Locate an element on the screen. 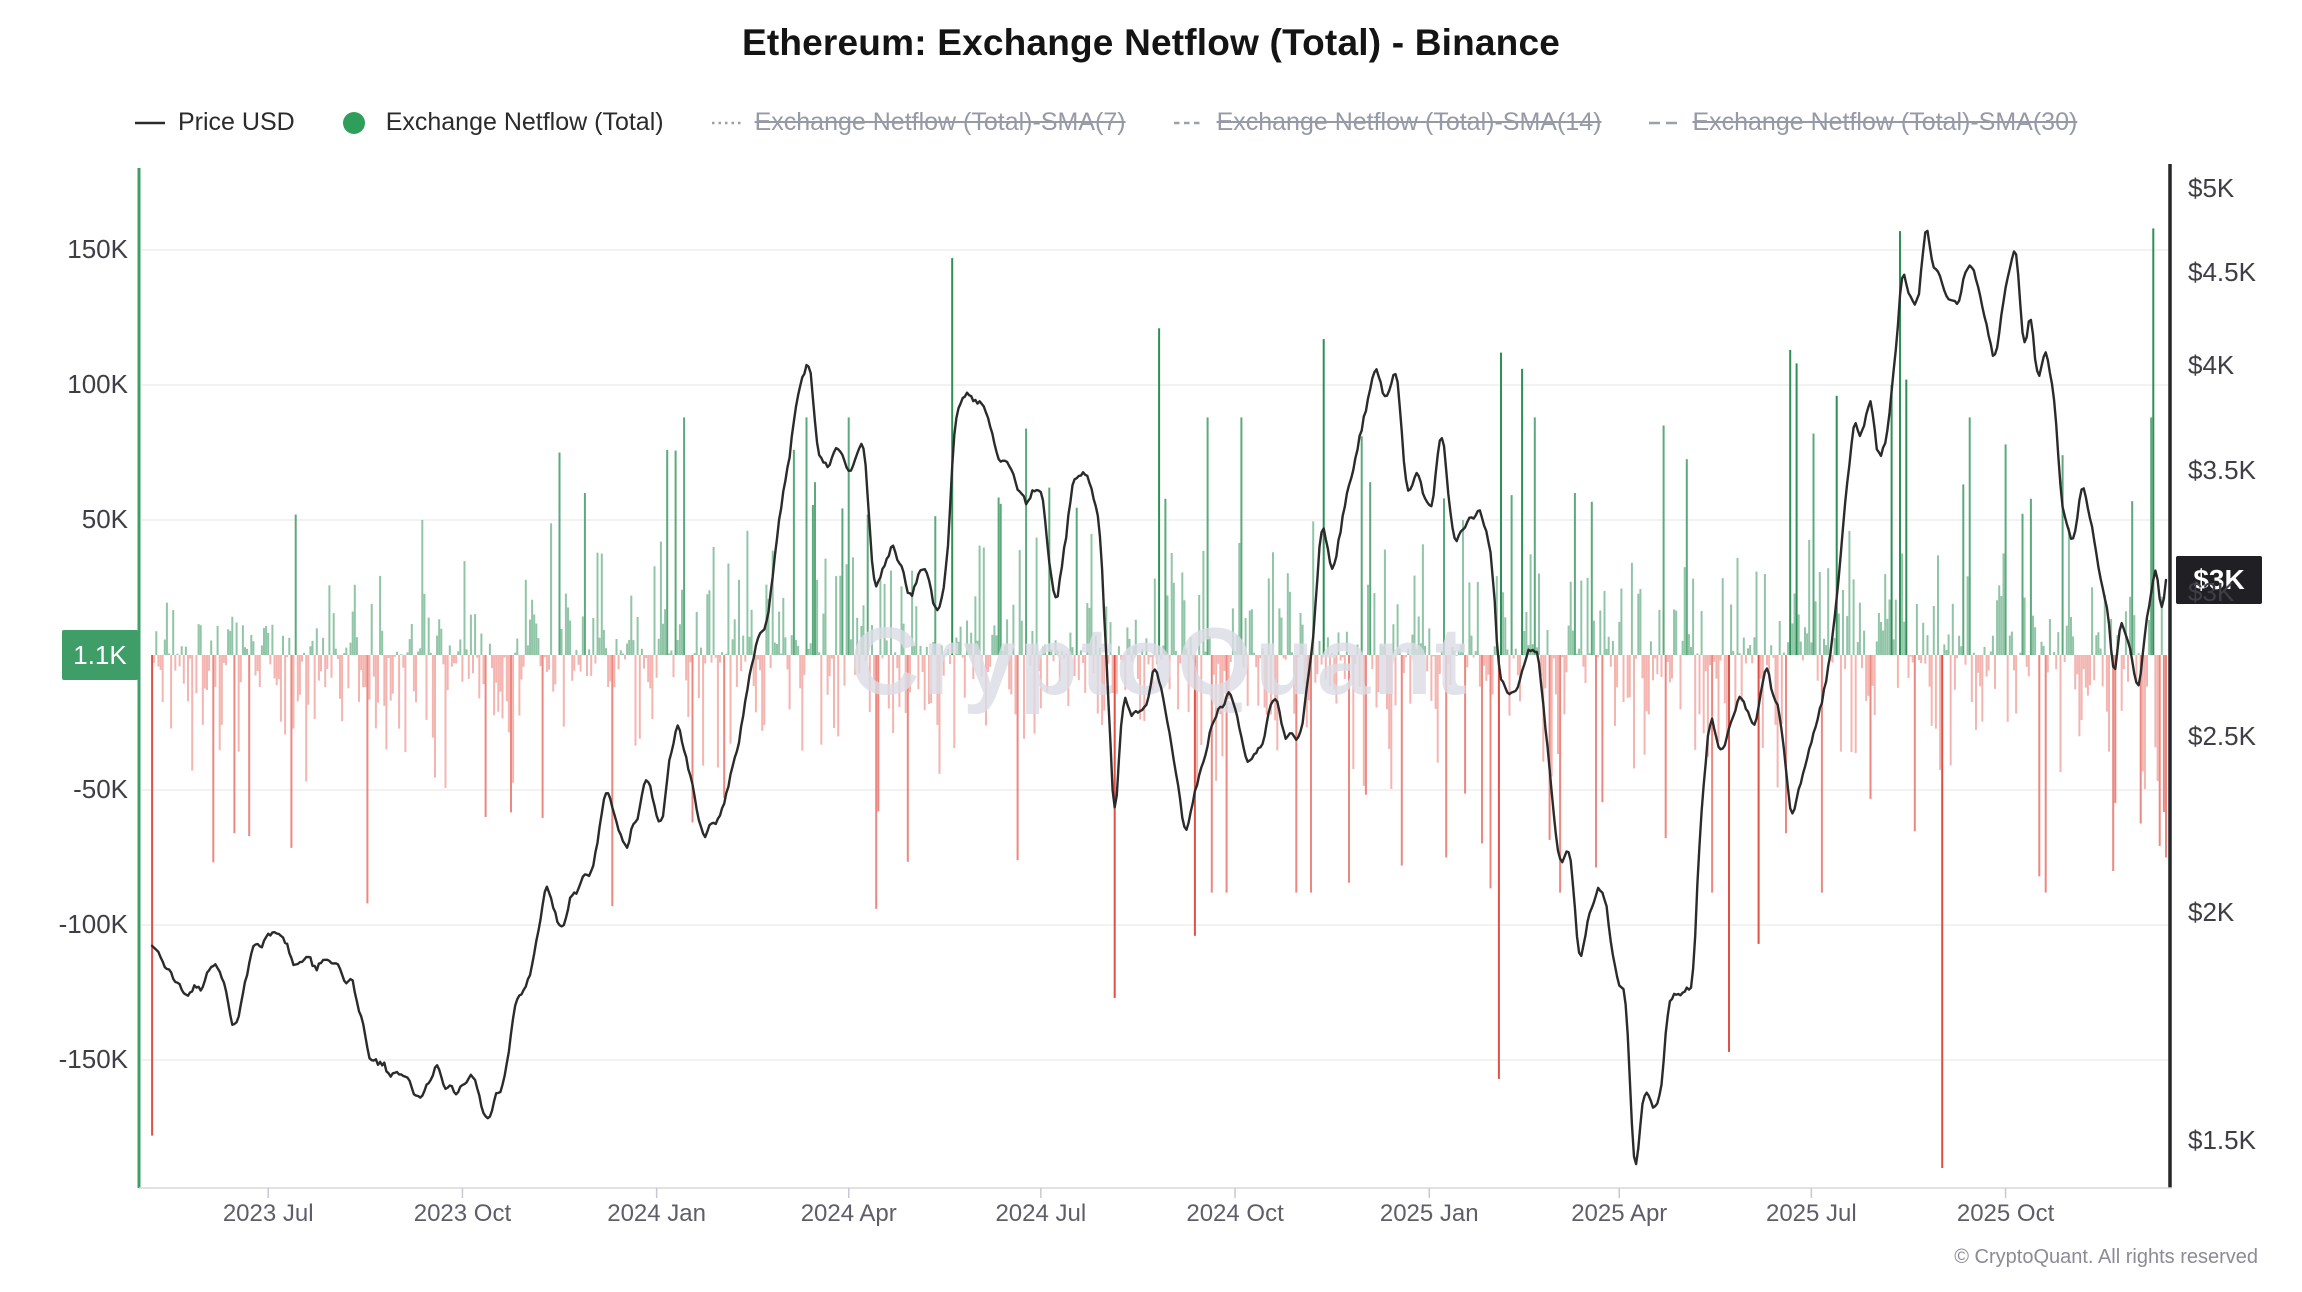 The height and width of the screenshot is (1292, 2302). x-axis-label: 2024 Jul is located at coordinates (1041, 1213).